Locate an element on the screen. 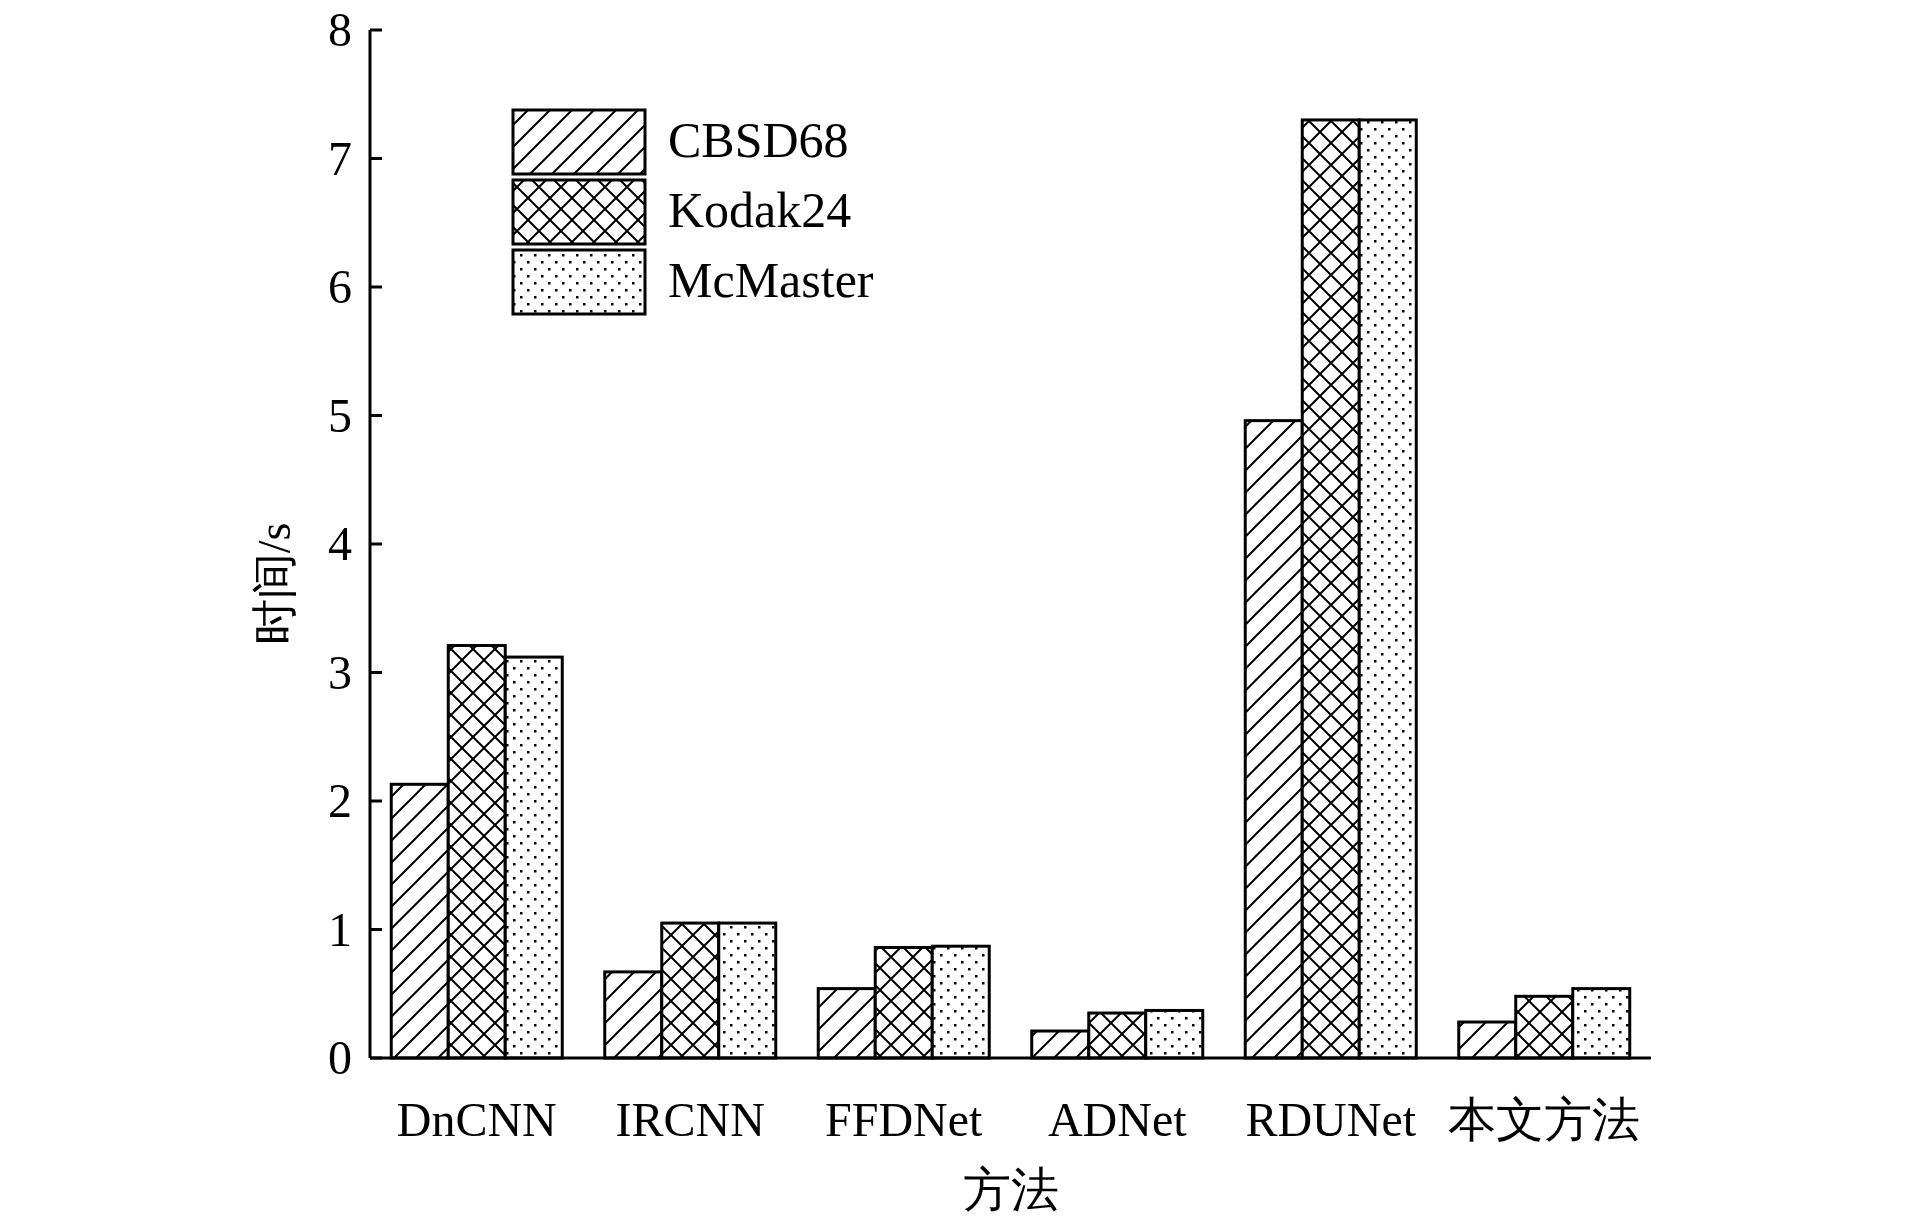 This screenshot has width=1913, height=1228. x-axis-title: 方法 is located at coordinates (1010, 1189).